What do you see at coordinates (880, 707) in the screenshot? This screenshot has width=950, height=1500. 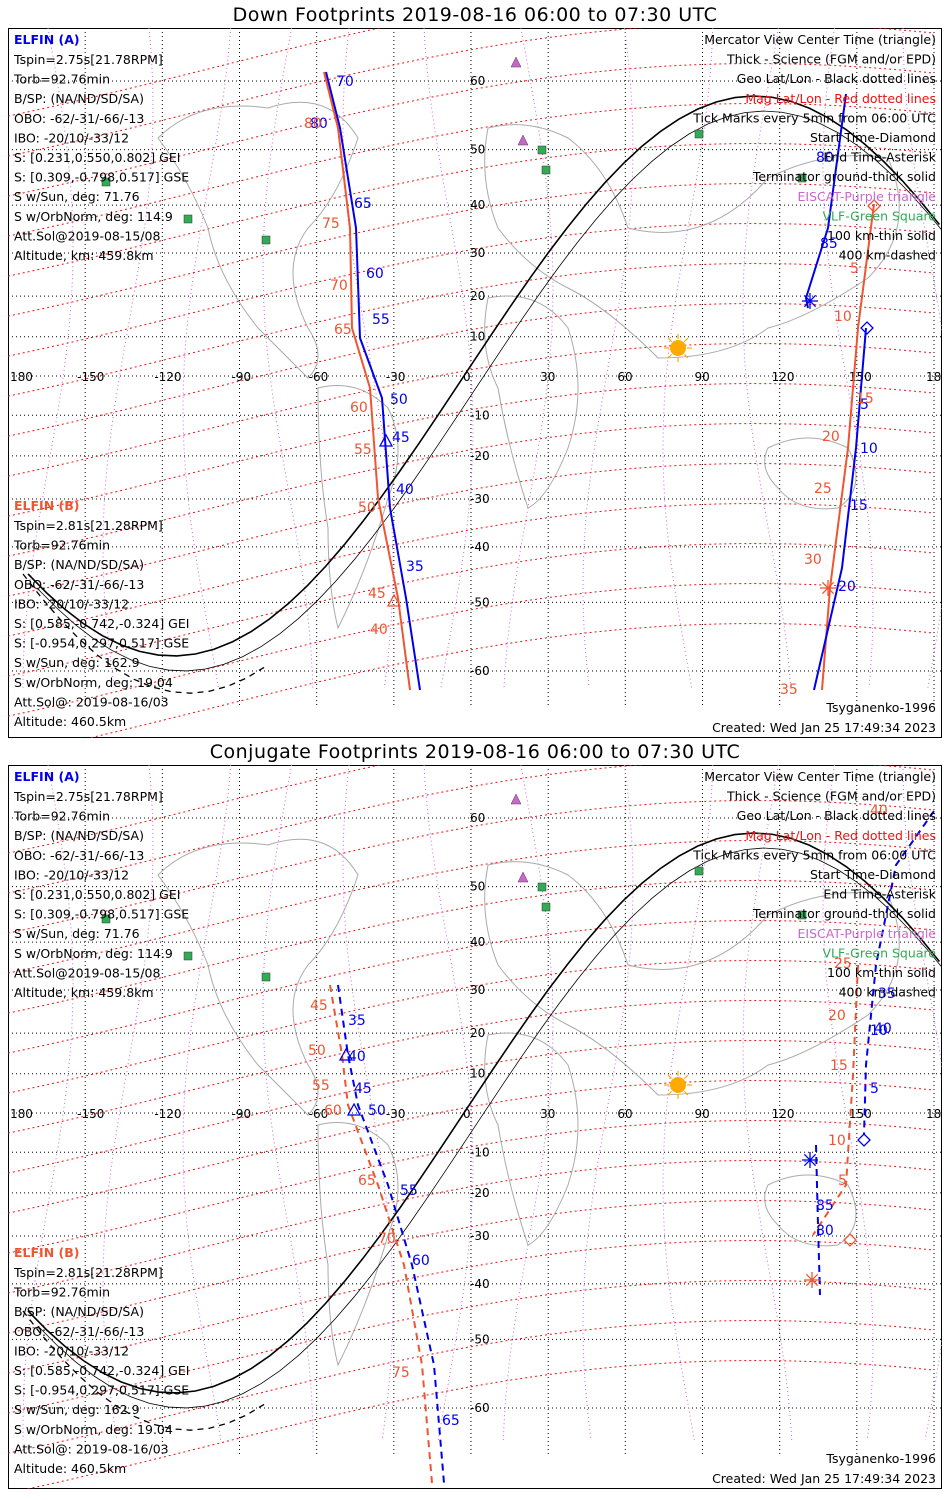 I see `model-label: Tsyganenko-1996` at bounding box center [880, 707].